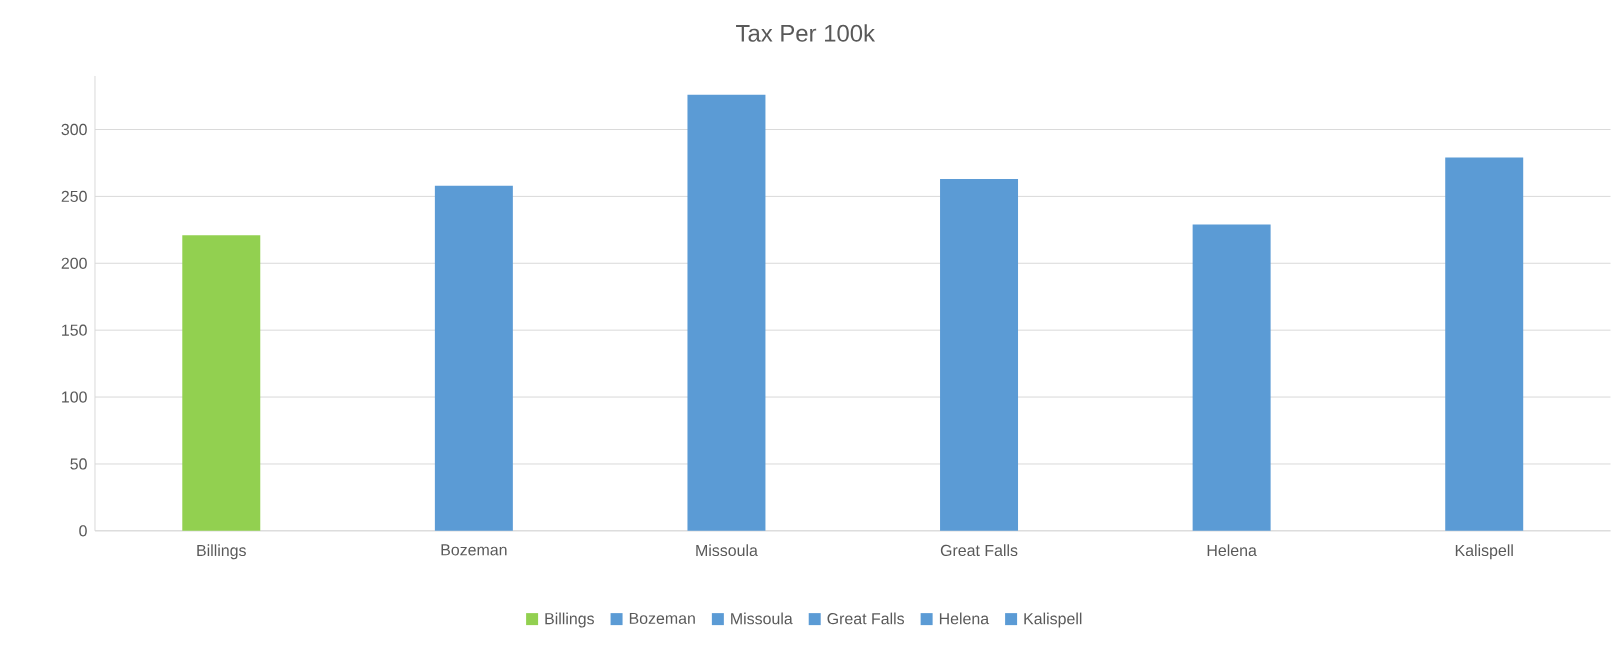 The width and height of the screenshot is (1611, 649). What do you see at coordinates (74, 129) in the screenshot?
I see `y-tick-label: 300` at bounding box center [74, 129].